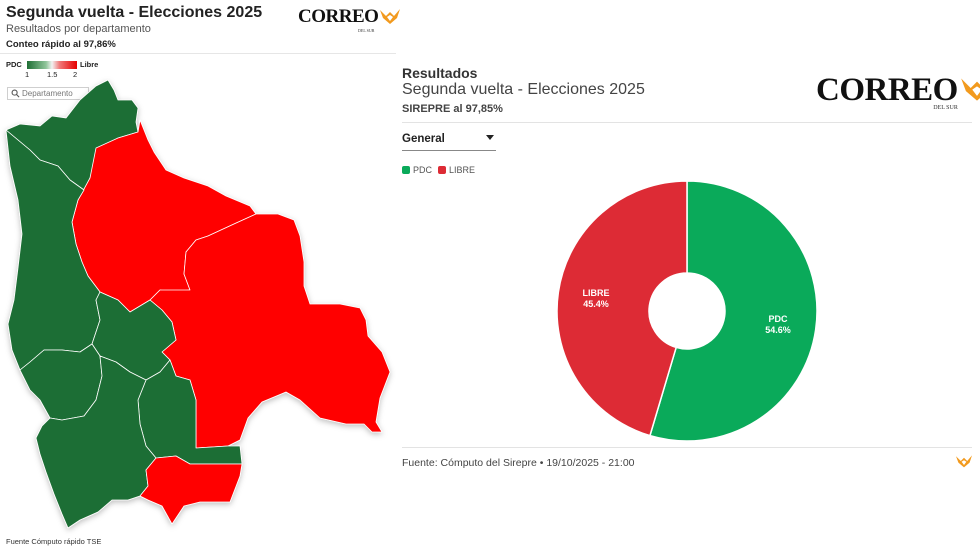  What do you see at coordinates (14, 64) in the screenshot?
I see `scale-left-label: PDC` at bounding box center [14, 64].